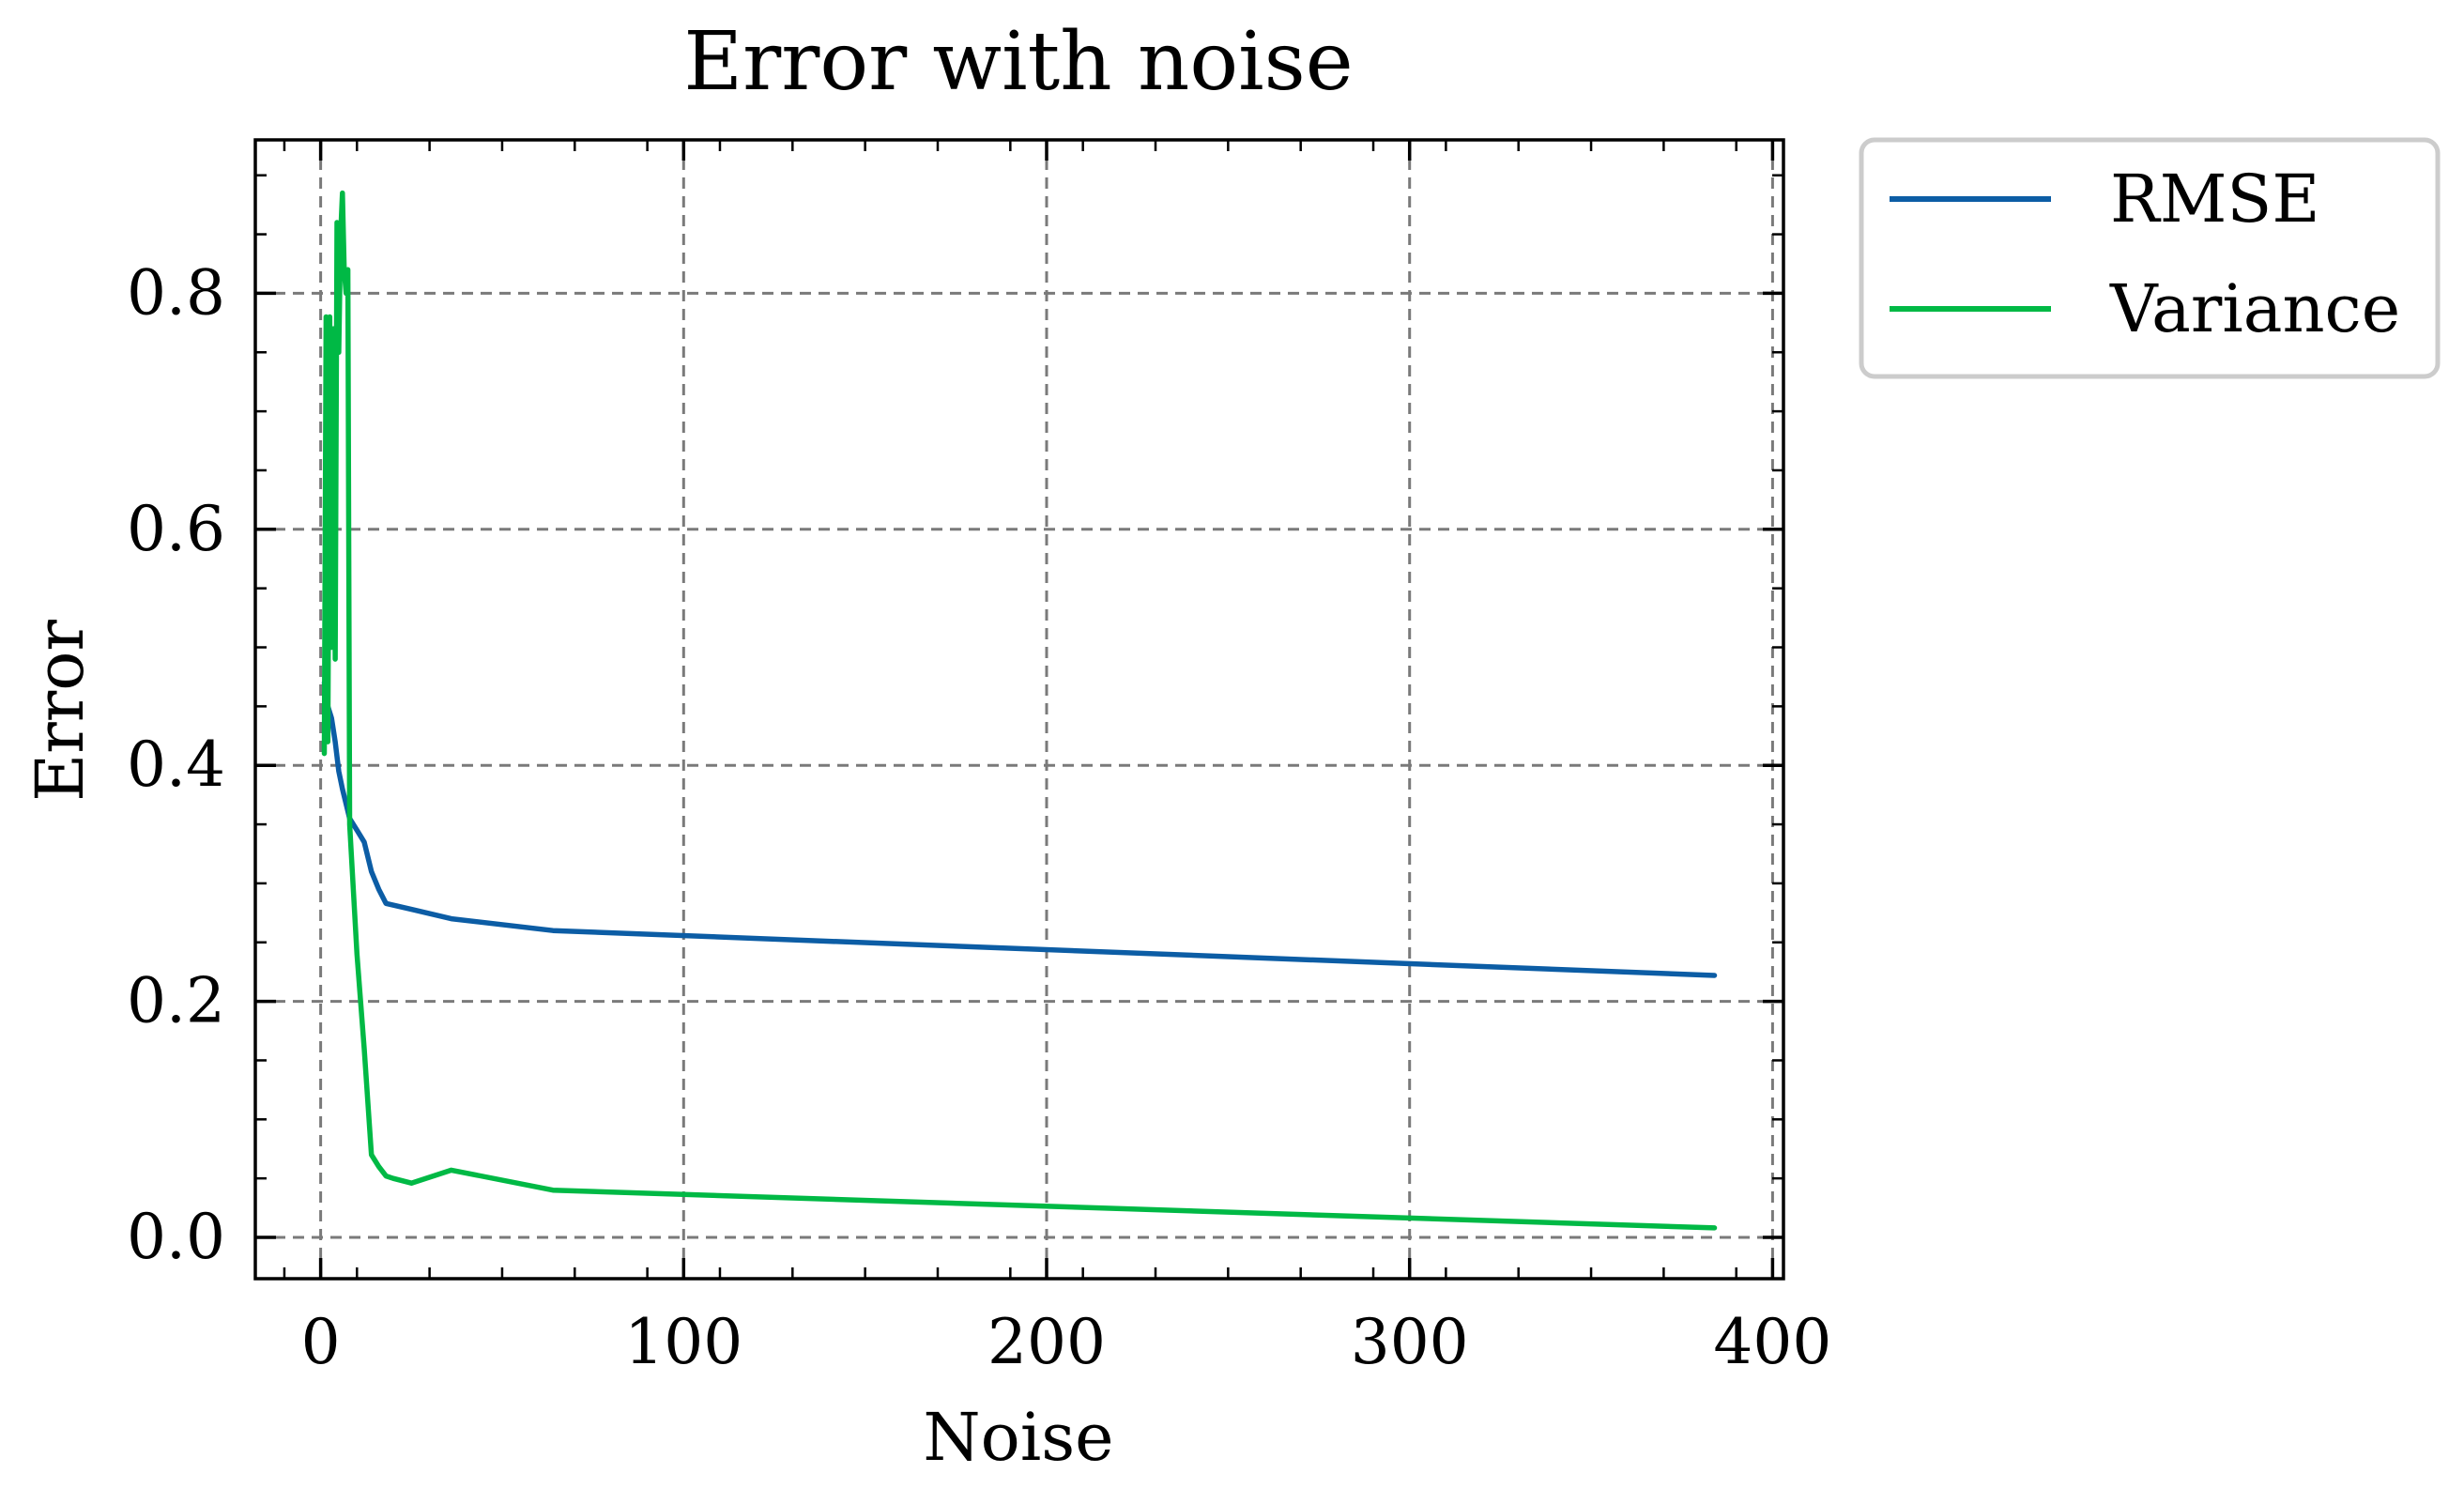  I want to click on y-axis-label: Error, so click(60, 711).